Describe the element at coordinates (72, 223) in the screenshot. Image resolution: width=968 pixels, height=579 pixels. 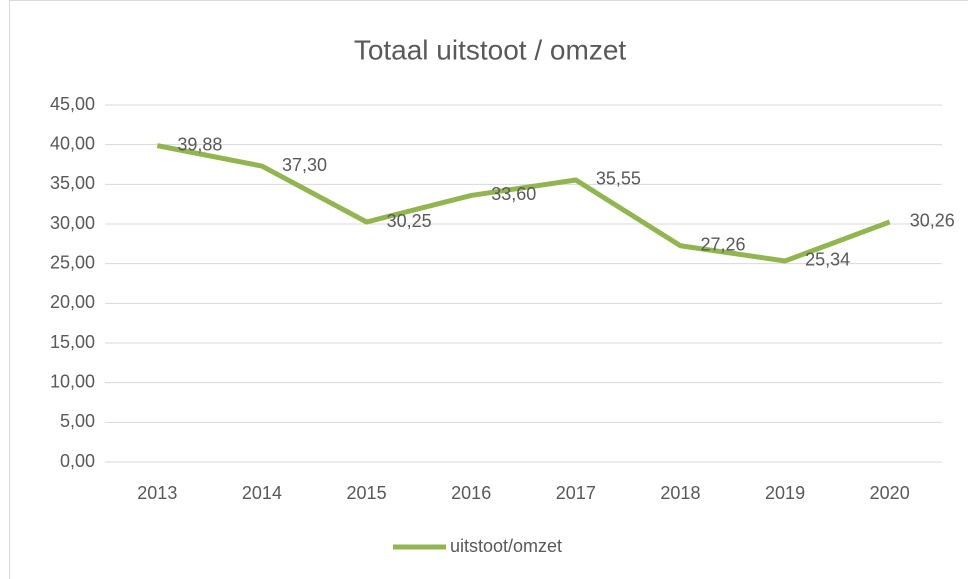
I see `y-tick-label: 30,00` at that location.